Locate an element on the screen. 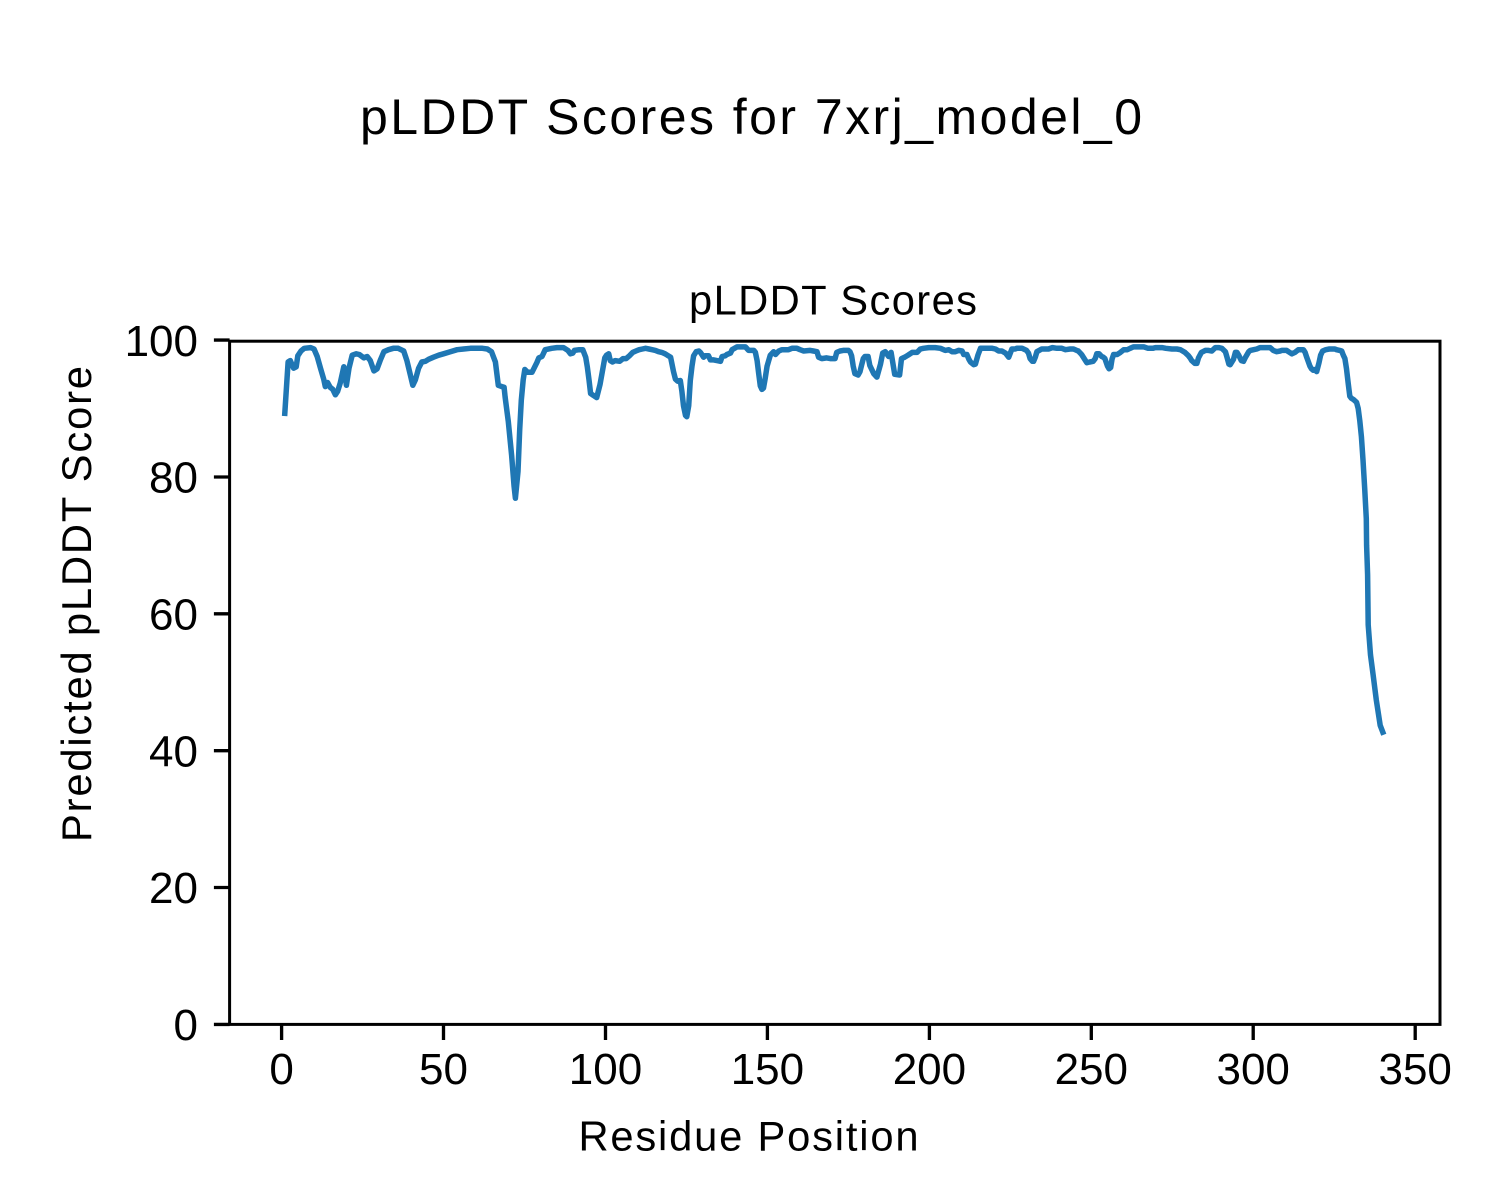 The image size is (1500, 1200). svg-text: 350 is located at coordinates (1414, 1069).